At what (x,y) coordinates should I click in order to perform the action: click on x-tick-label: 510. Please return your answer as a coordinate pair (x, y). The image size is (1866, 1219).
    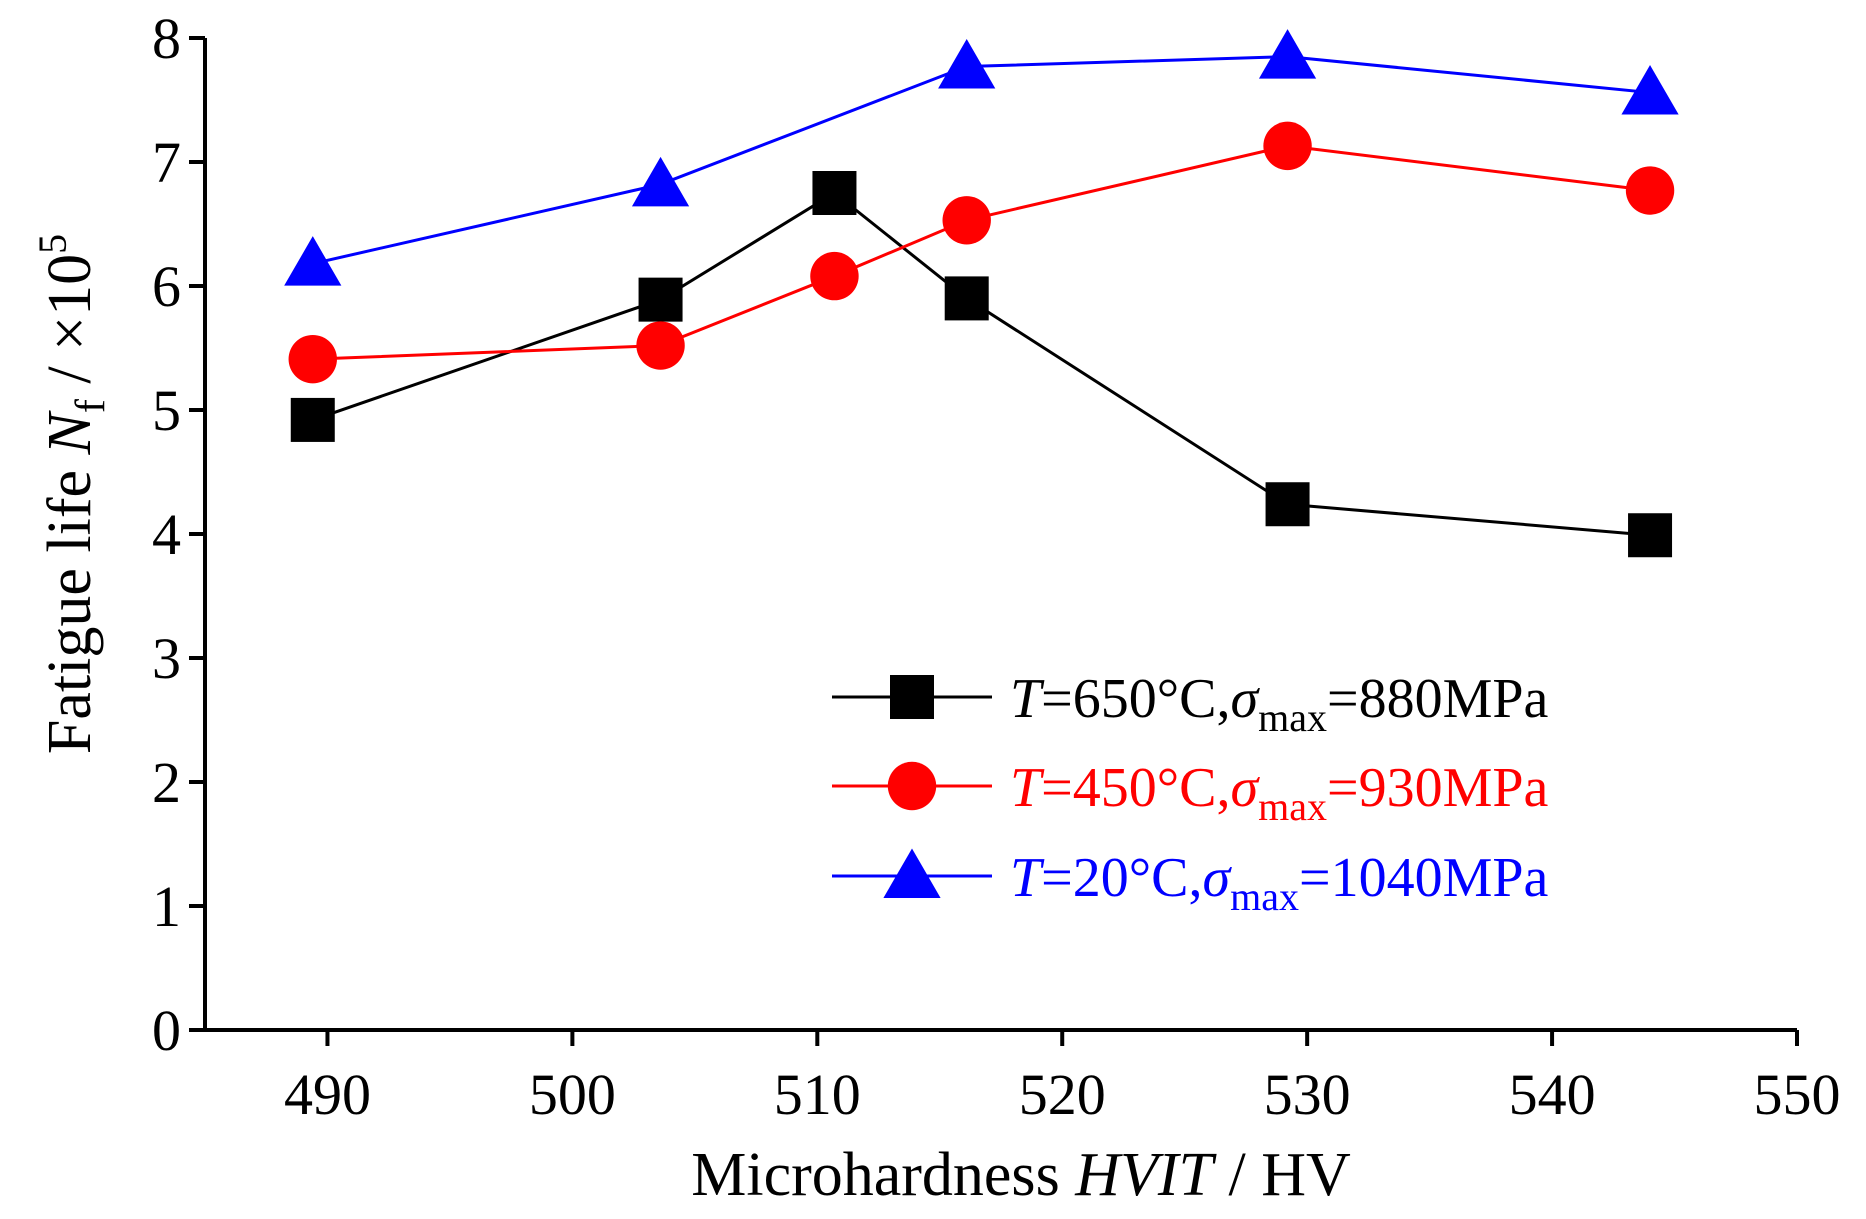
    Looking at the image, I should click on (817, 1094).